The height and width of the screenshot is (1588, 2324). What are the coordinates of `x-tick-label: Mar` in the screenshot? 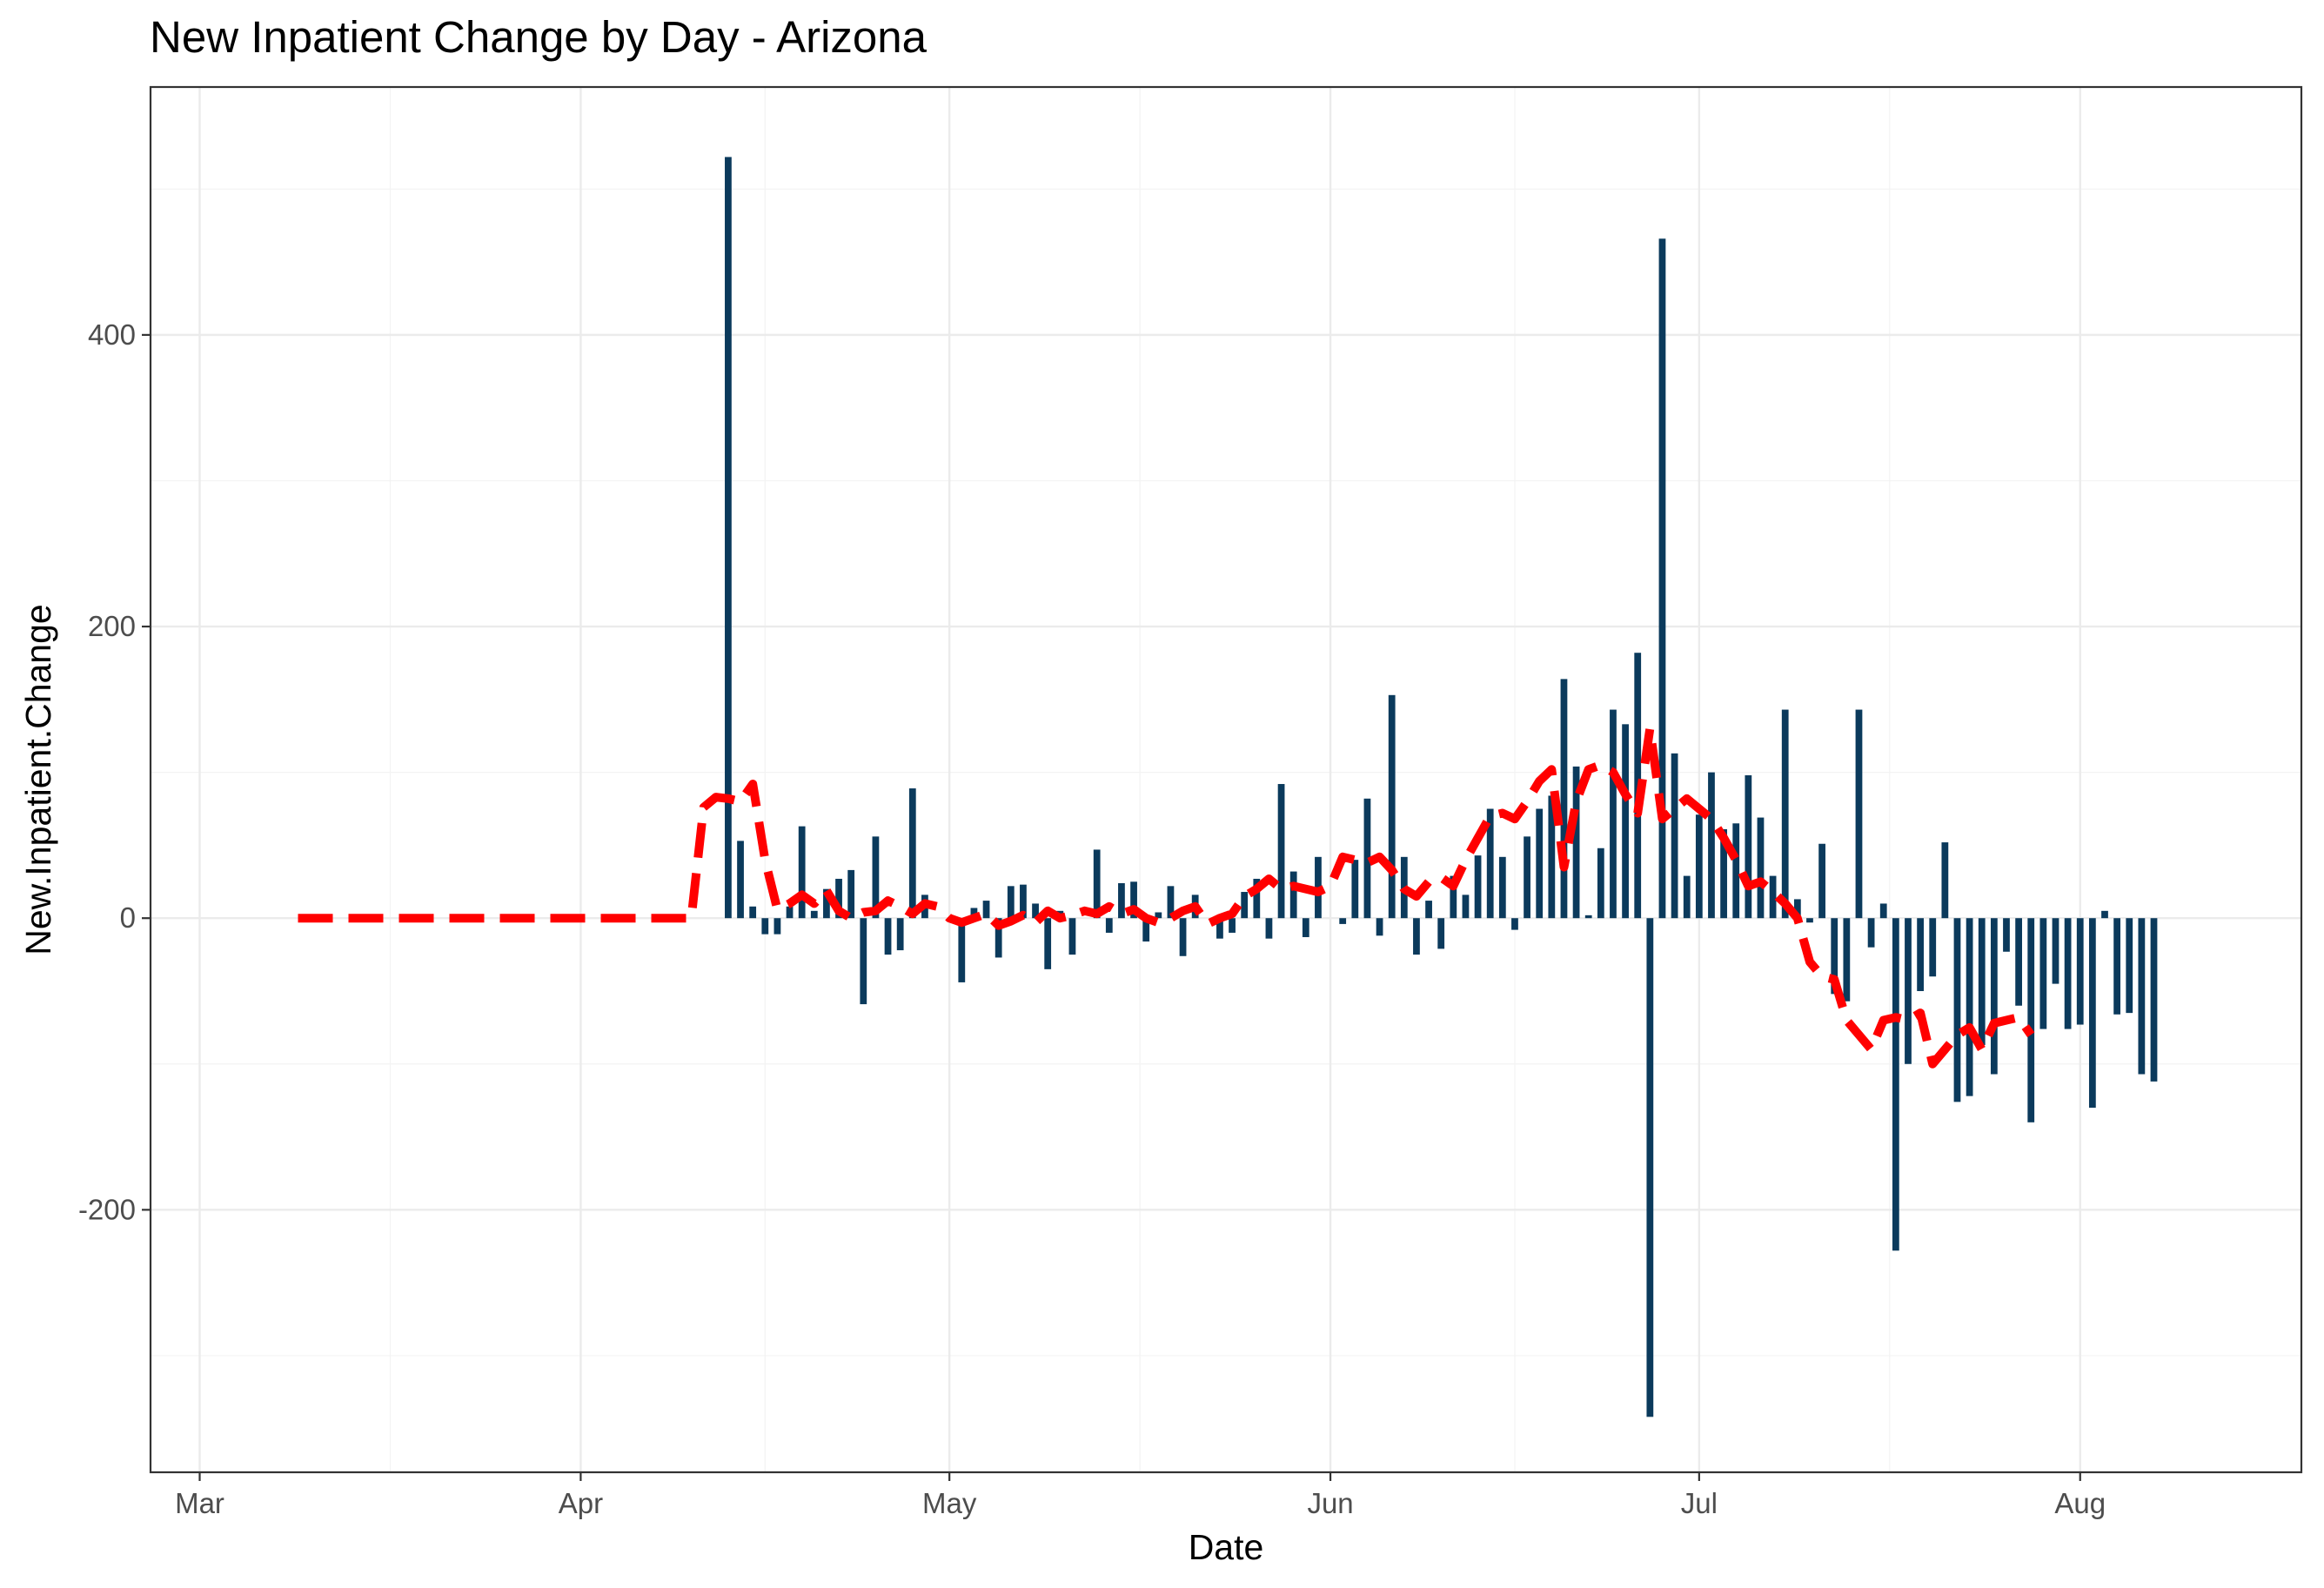 It's located at (199, 1503).